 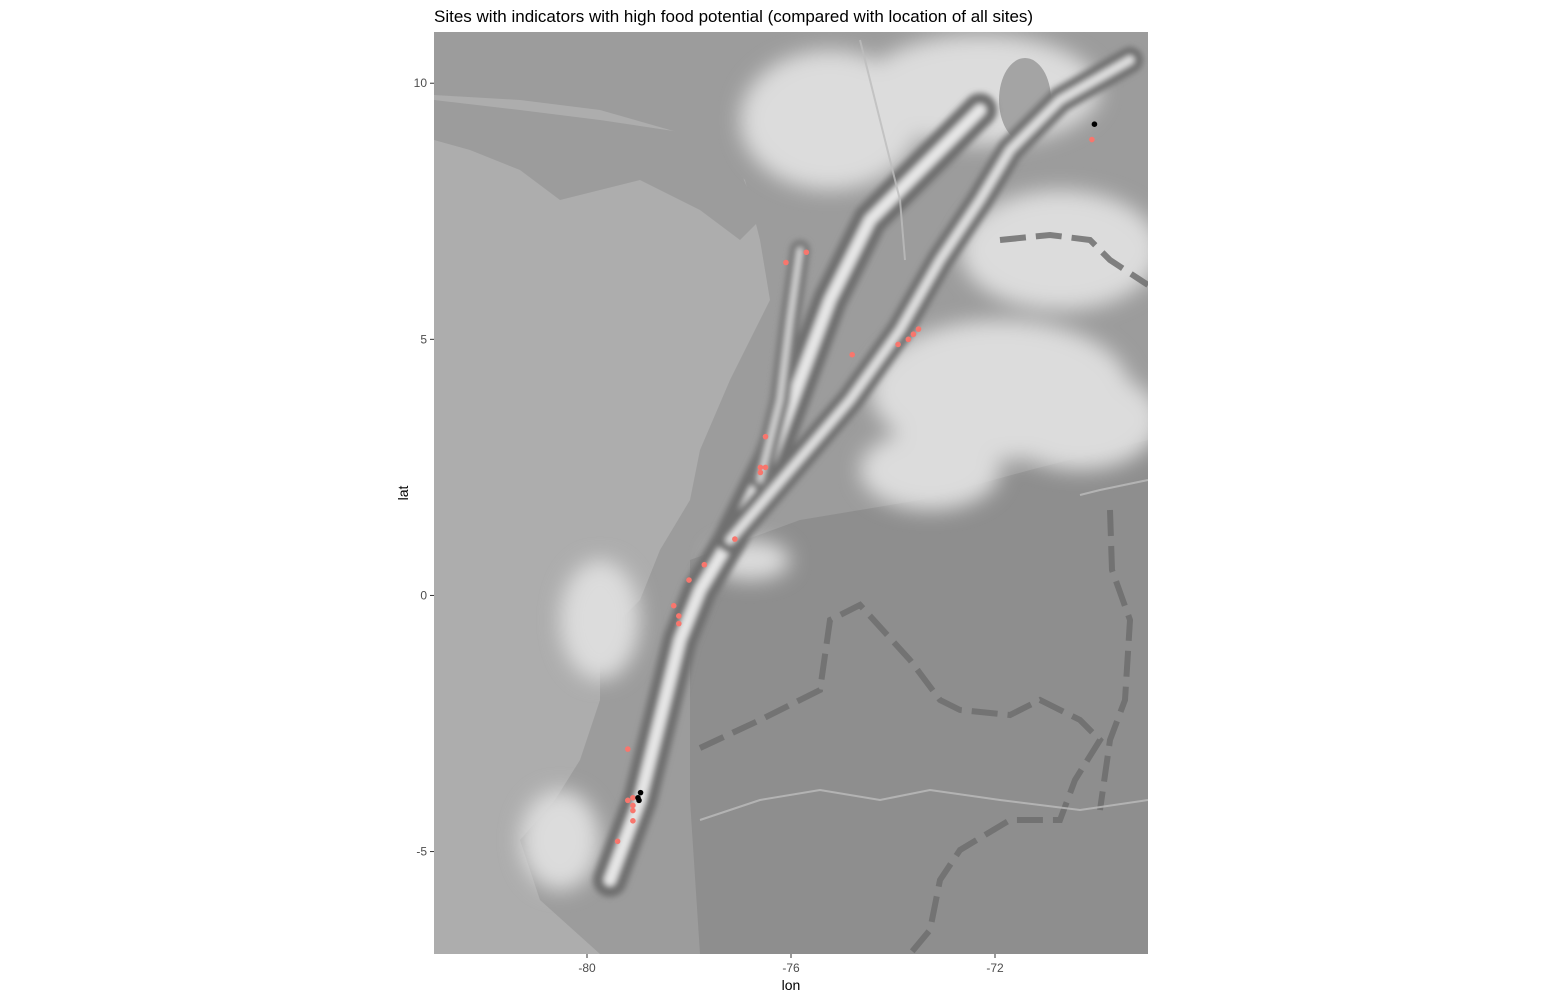 I want to click on y-tick-label: 0, so click(x=423, y=595).